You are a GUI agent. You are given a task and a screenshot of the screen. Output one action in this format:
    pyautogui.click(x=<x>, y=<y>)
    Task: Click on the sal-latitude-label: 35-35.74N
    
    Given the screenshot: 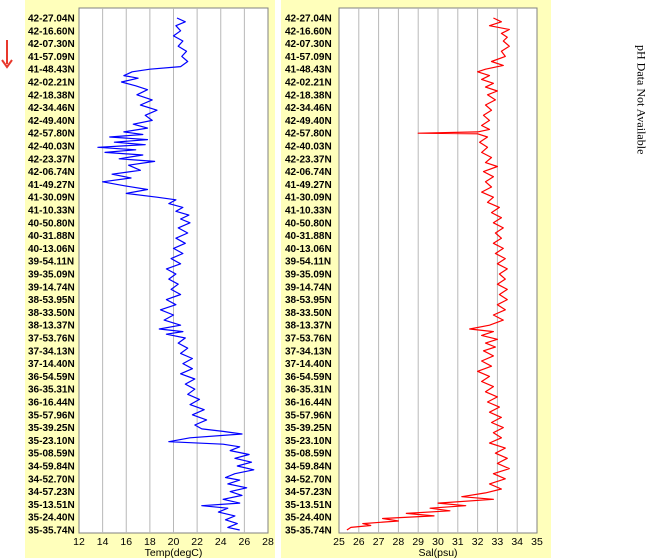 What is the action you would take?
    pyautogui.click(x=308, y=531)
    